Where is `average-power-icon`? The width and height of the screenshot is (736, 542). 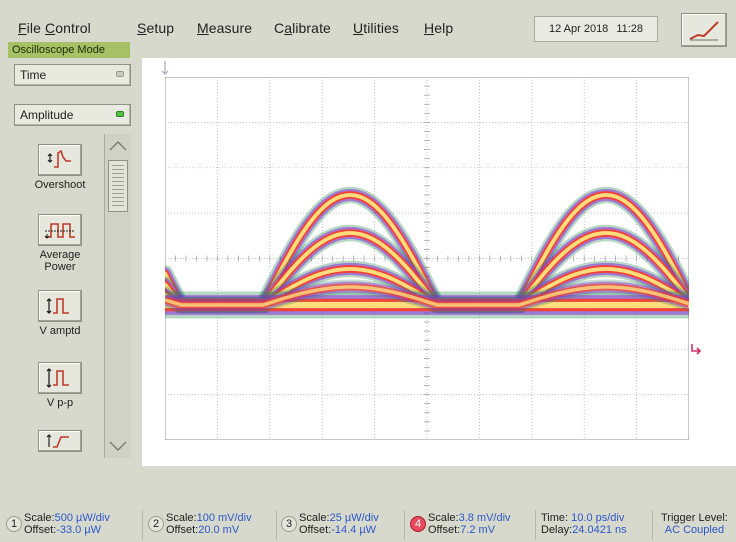
average-power-icon is located at coordinates (59, 231).